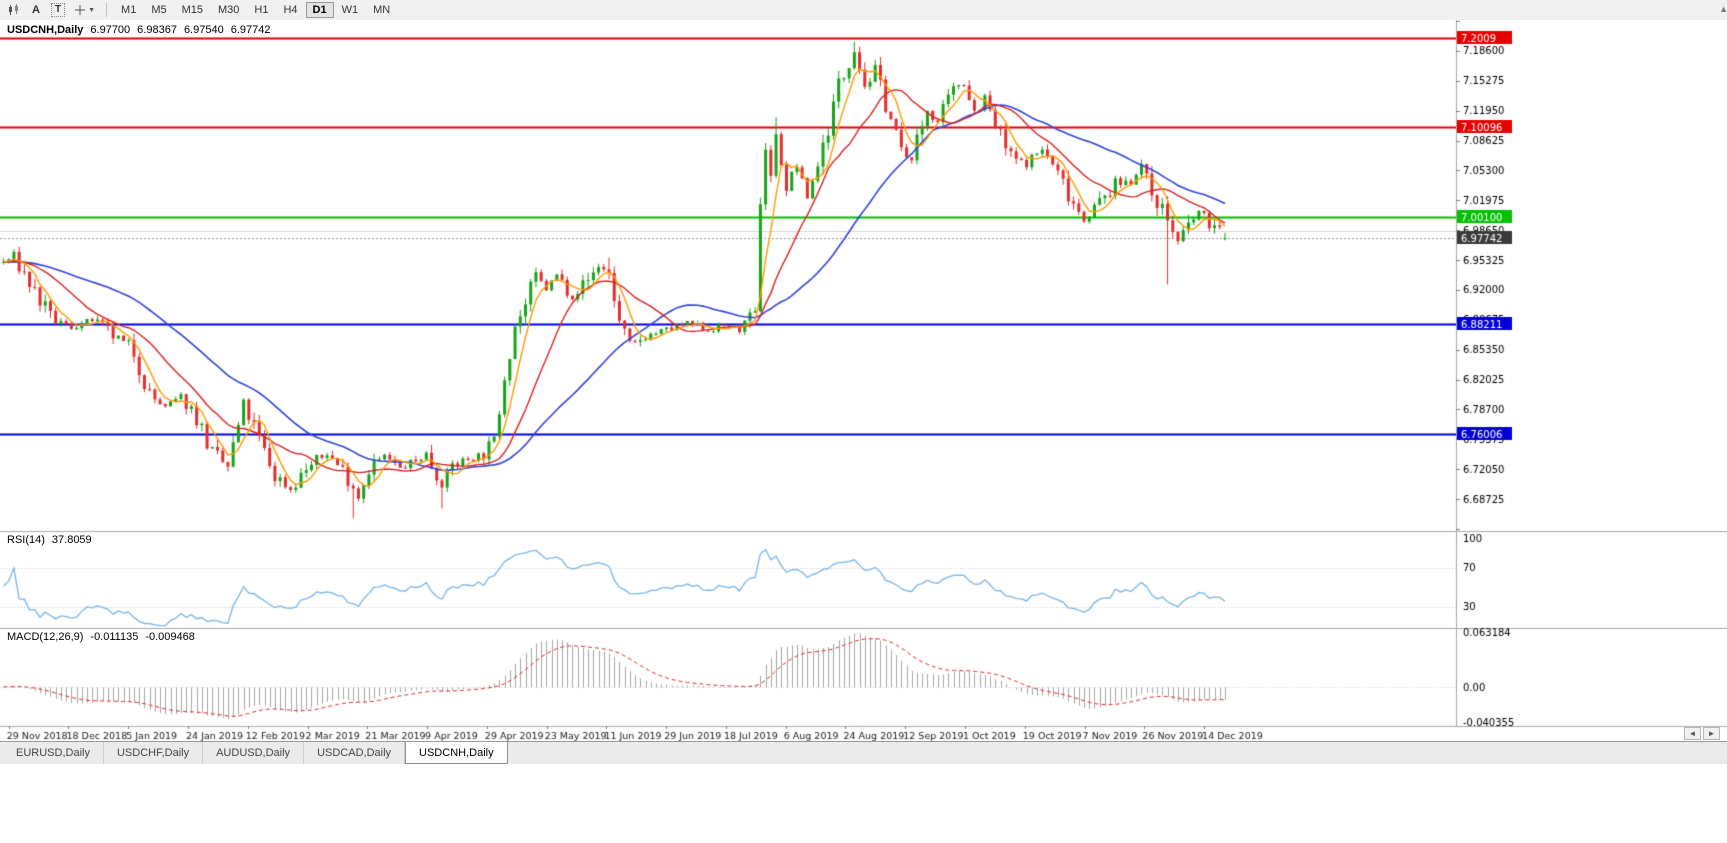 Image resolution: width=1727 pixels, height=843 pixels. I want to click on tab-label: USDCHF,Daily, so click(153, 753).